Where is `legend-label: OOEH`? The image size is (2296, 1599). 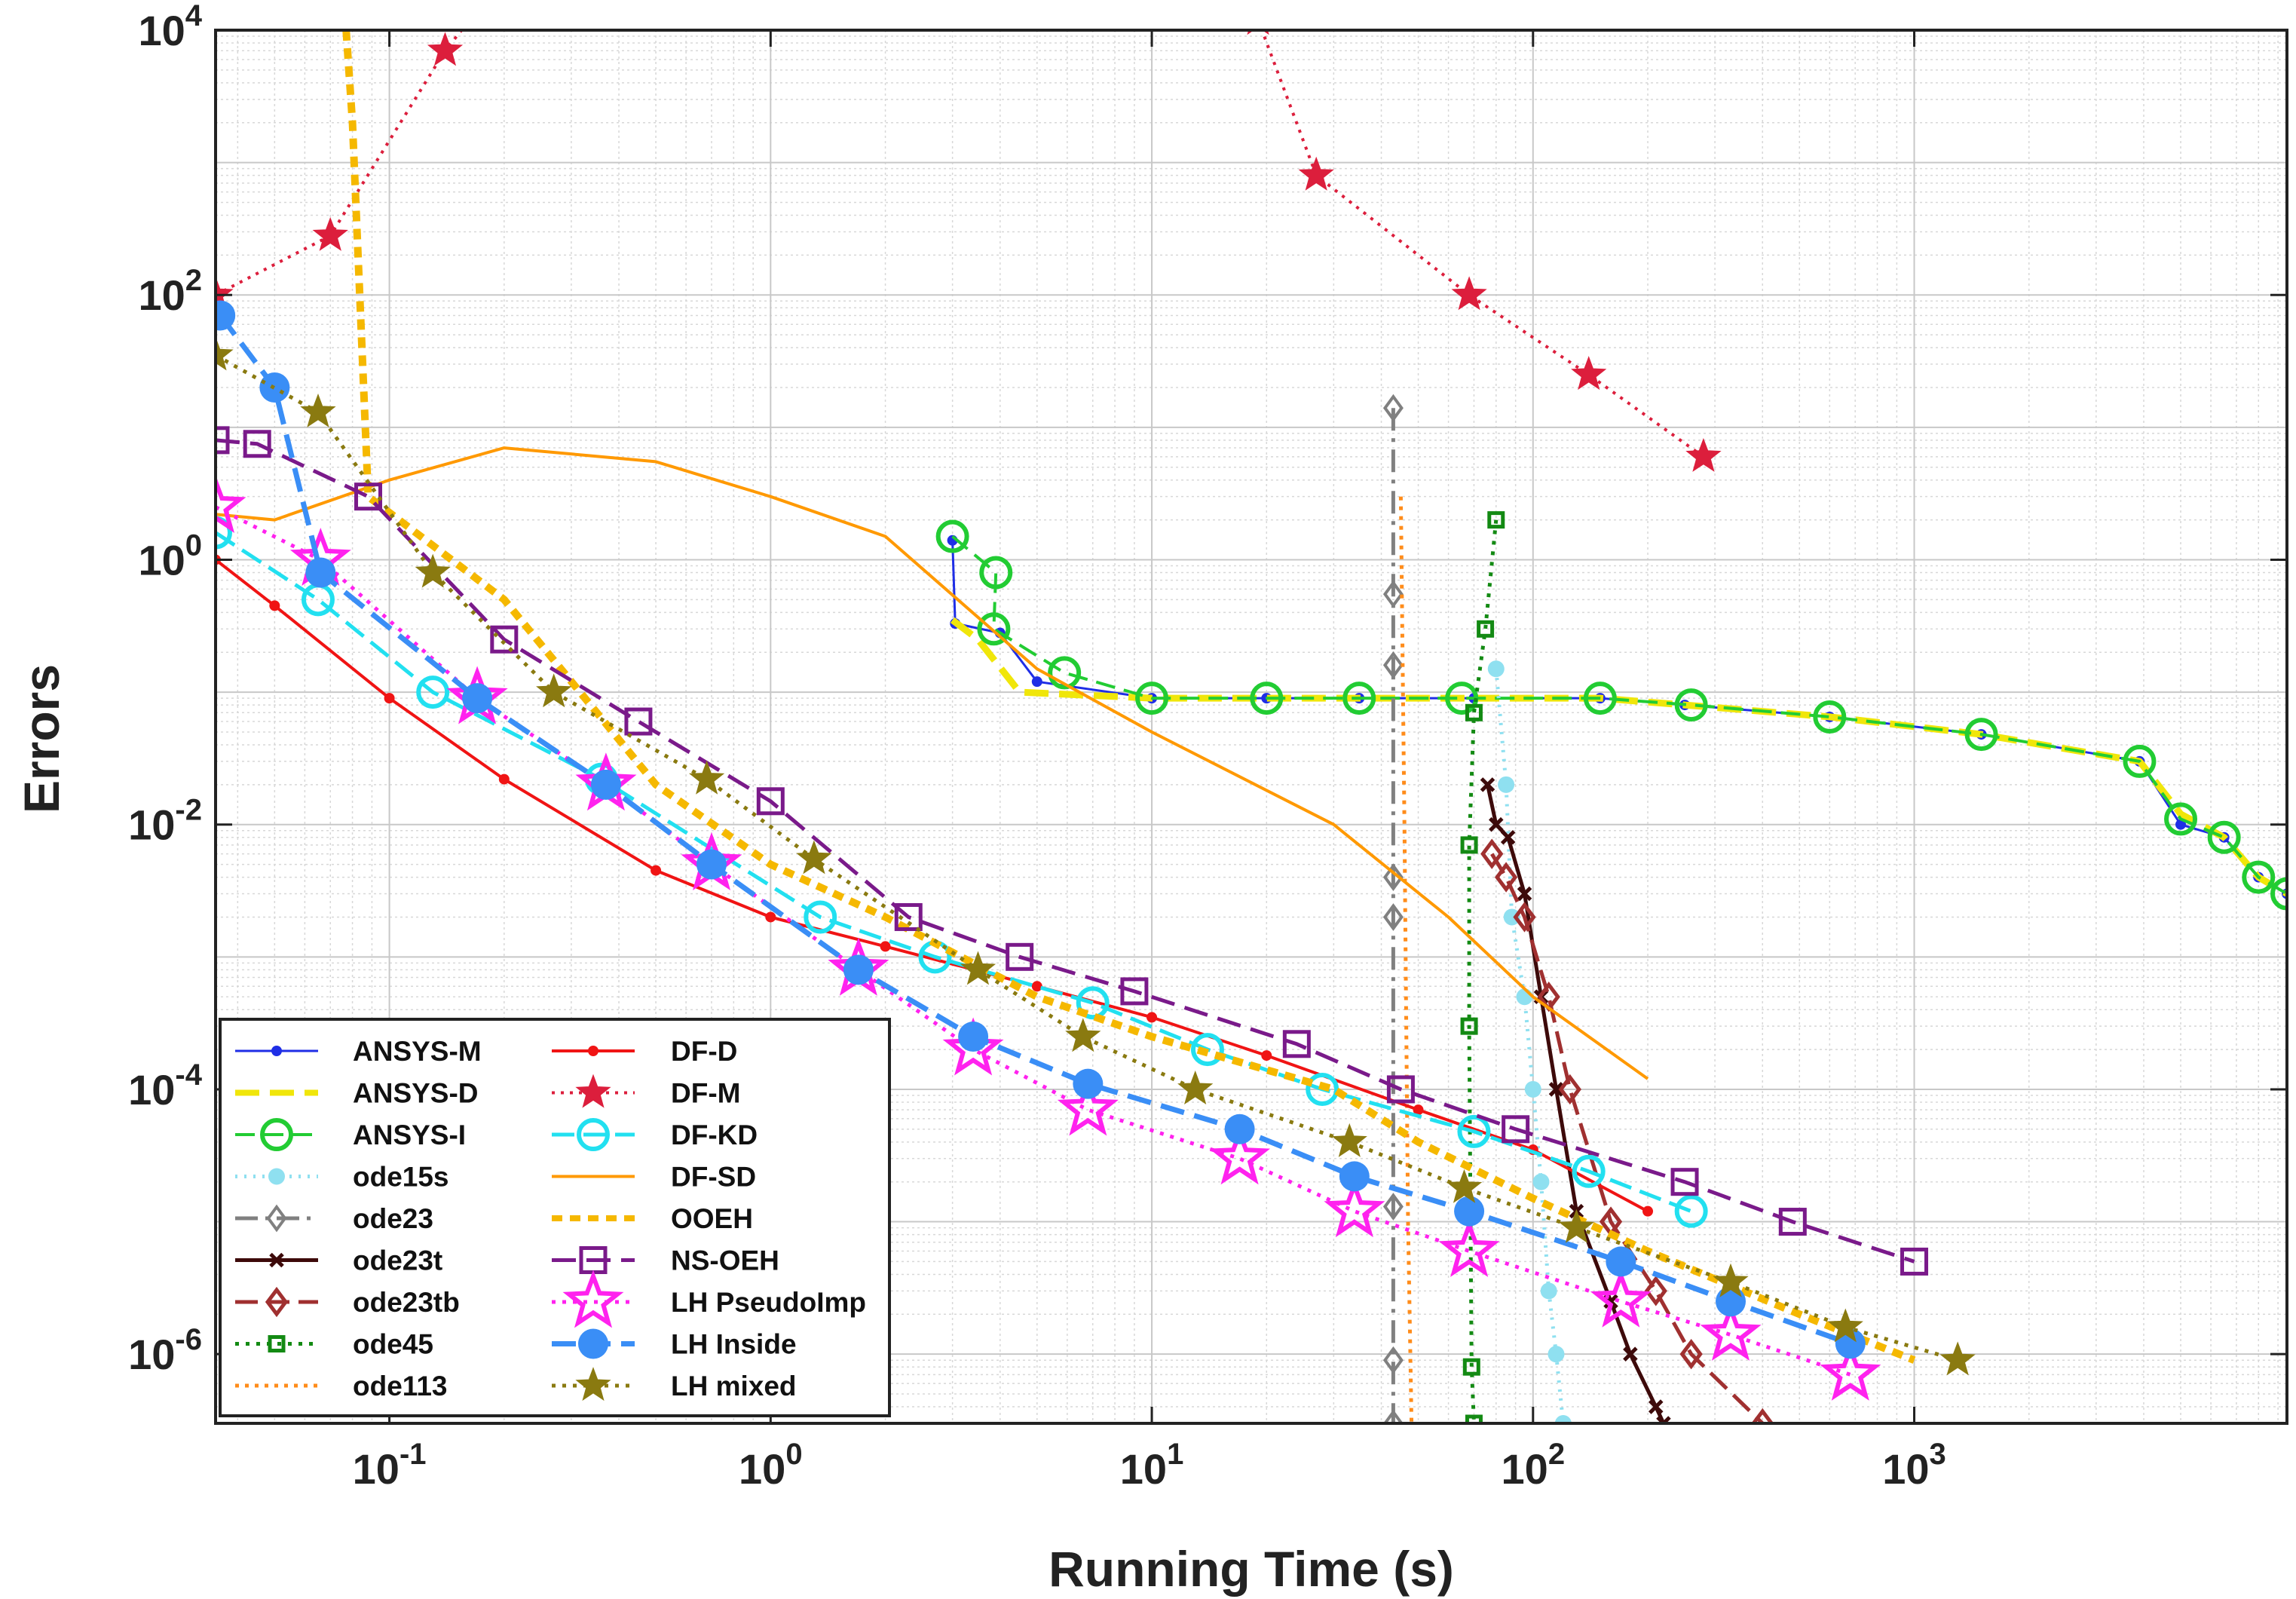 legend-label: OOEH is located at coordinates (712, 1219).